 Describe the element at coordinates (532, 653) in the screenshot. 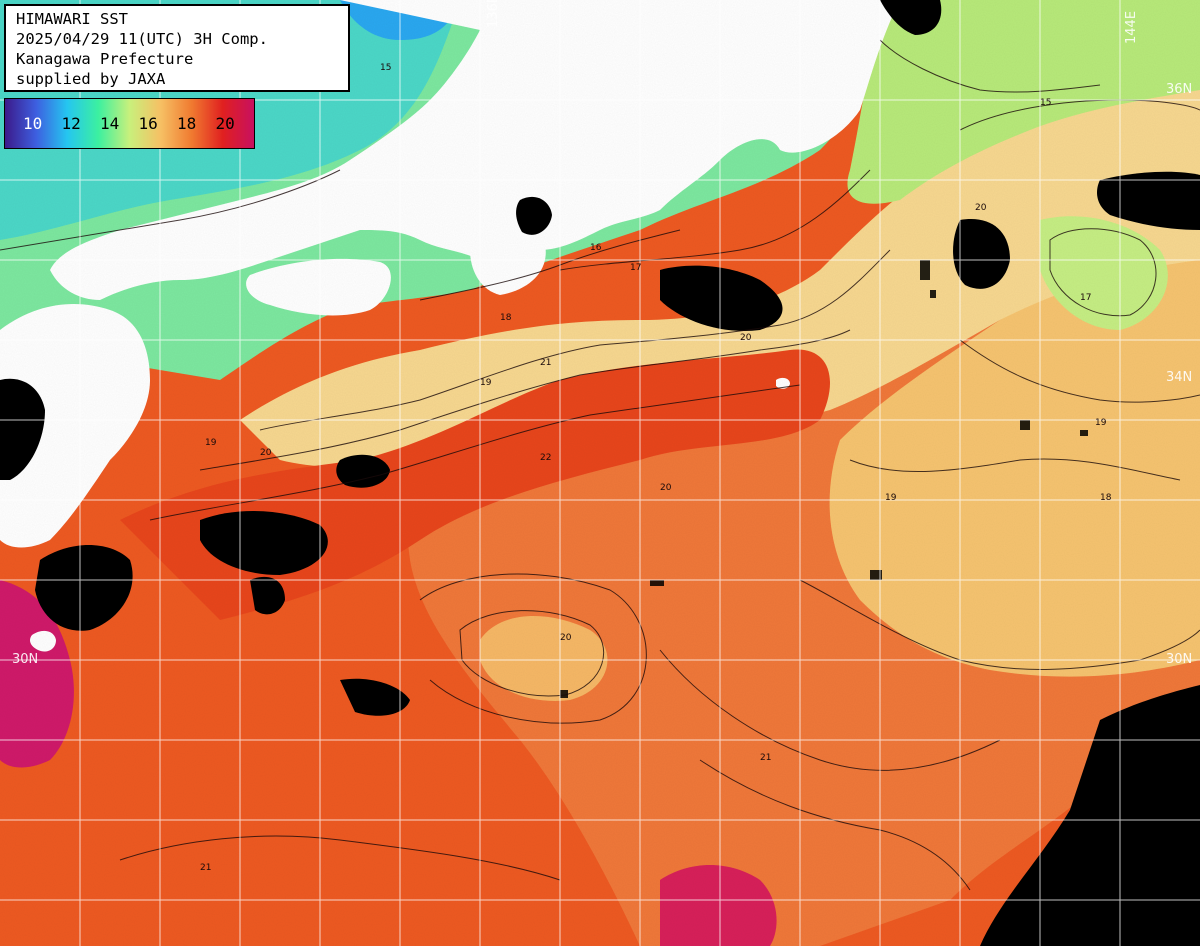

I see `contour-20b` at that location.